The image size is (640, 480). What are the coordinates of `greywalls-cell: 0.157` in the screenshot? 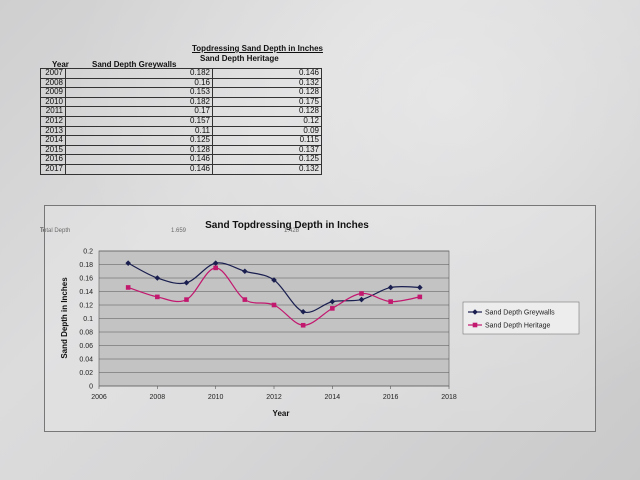 It's located at (139, 121).